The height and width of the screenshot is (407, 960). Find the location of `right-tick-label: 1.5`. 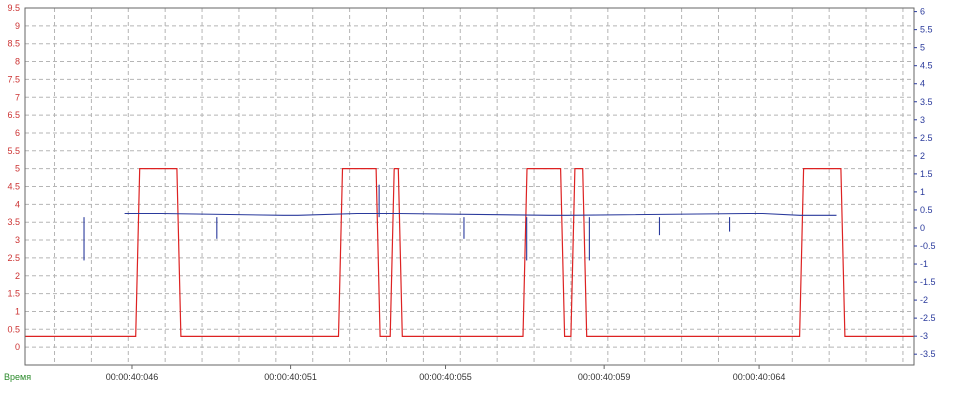

right-tick-label: 1.5 is located at coordinates (926, 174).